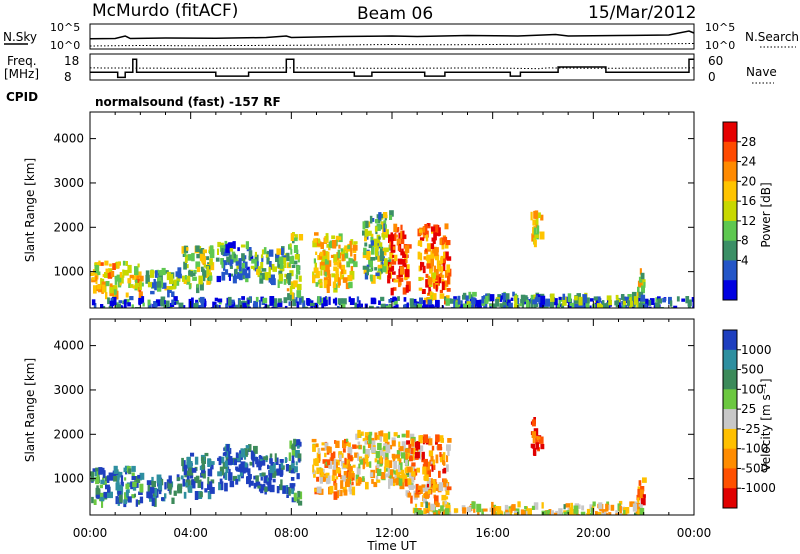 The width and height of the screenshot is (800, 554). I want to click on colorbar-tick-label: -100, so click(754, 449).